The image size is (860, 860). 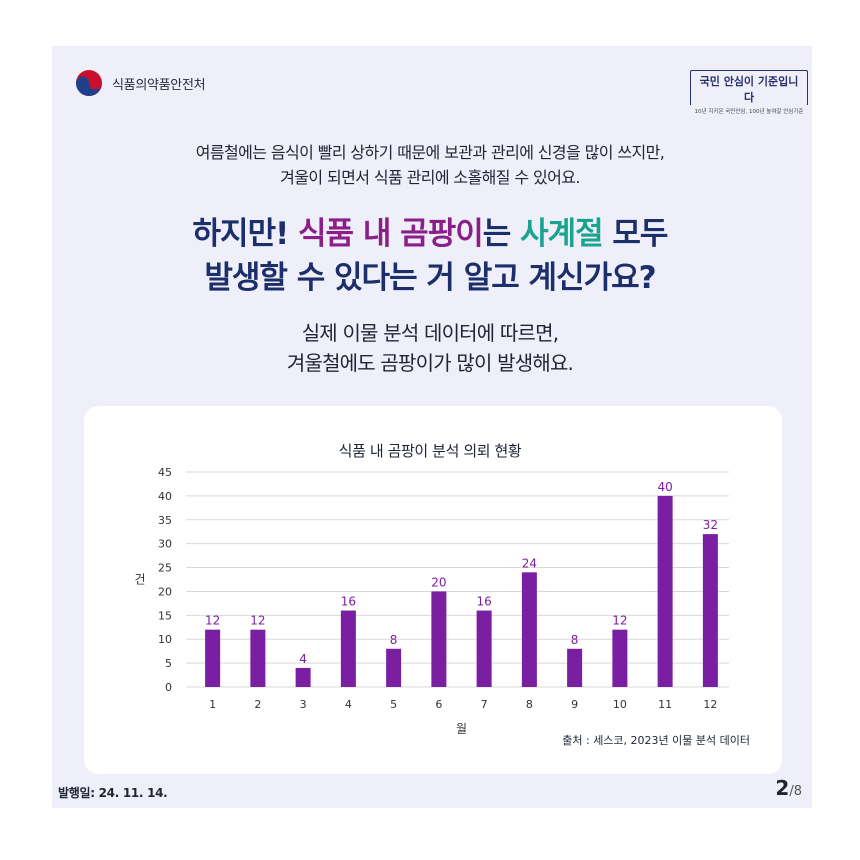 What do you see at coordinates (620, 704) in the screenshot?
I see `x-tick-label: 10` at bounding box center [620, 704].